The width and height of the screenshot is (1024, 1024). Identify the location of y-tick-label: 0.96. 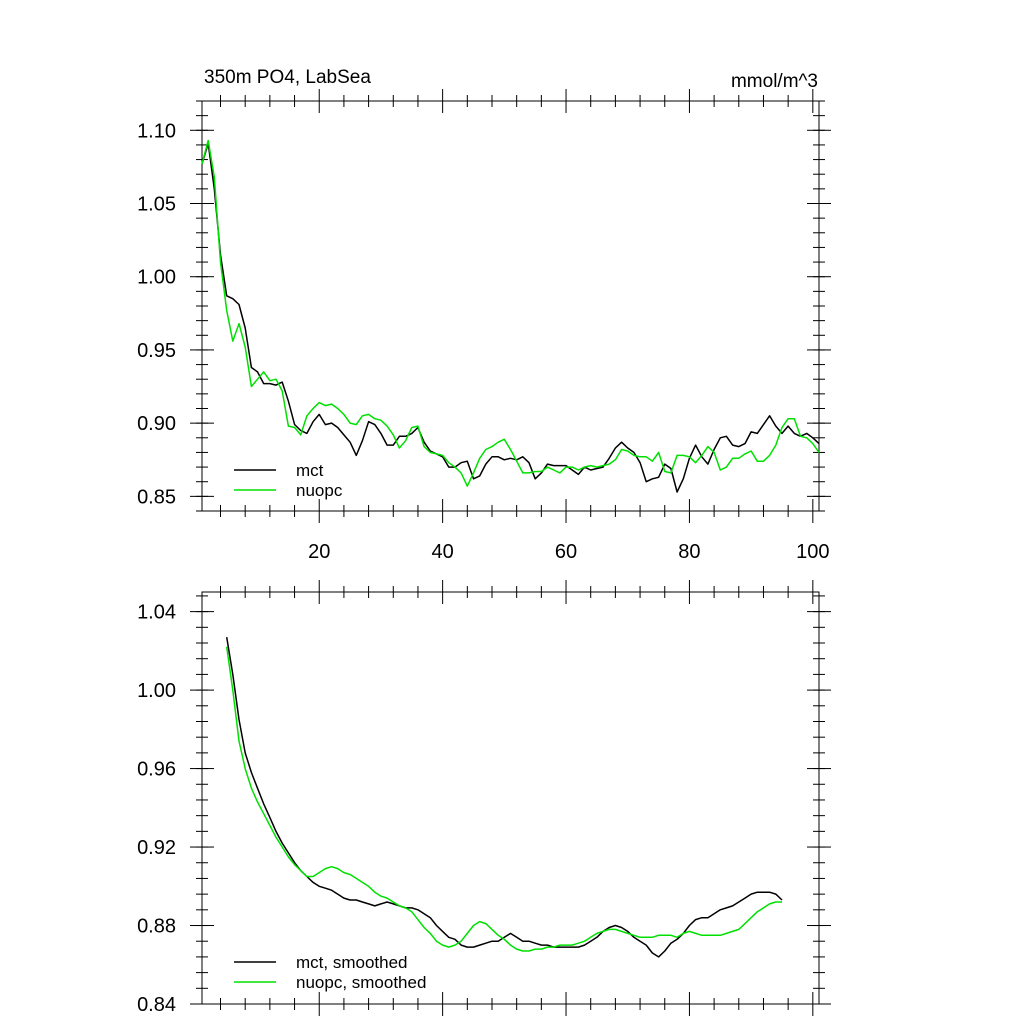
(156, 770).